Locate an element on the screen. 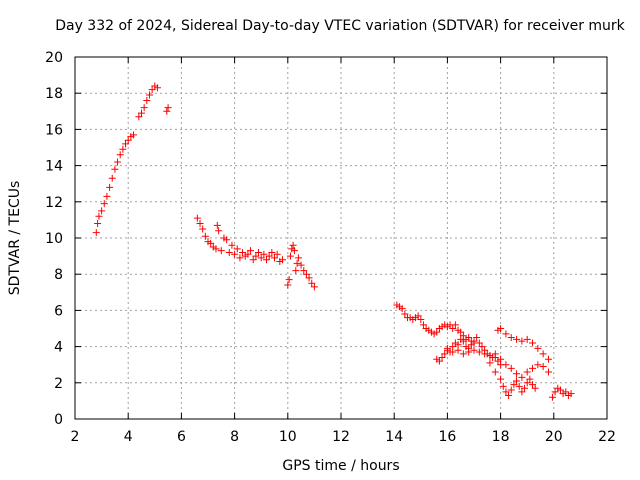 This screenshot has width=640, height=480. y-tick-label: 18 is located at coordinates (54, 94).